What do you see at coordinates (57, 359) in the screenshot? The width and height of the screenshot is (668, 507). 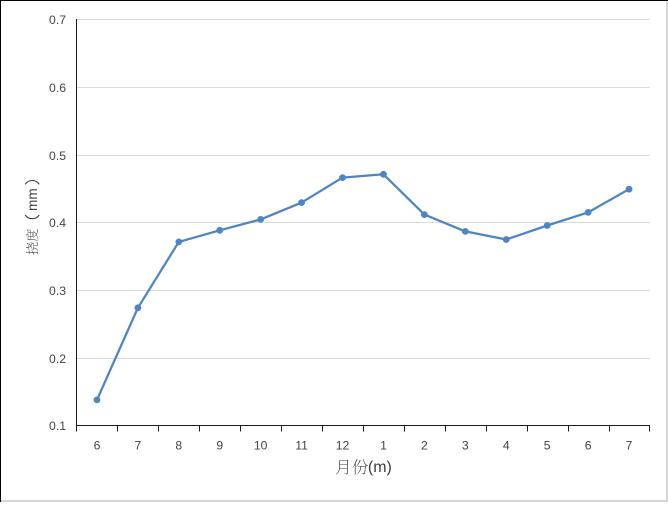 I see `svg-text: 0.2` at bounding box center [57, 359].